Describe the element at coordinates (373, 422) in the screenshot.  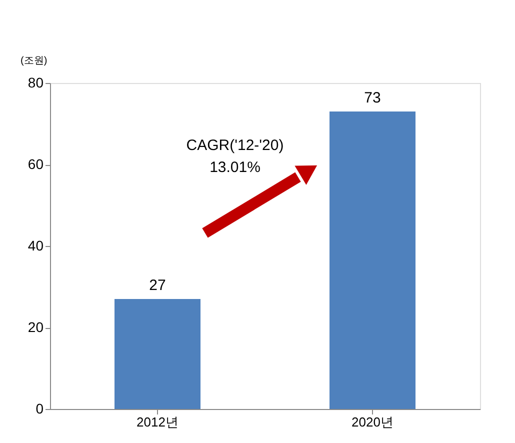
I see `x-tick-label: 2020년` at that location.